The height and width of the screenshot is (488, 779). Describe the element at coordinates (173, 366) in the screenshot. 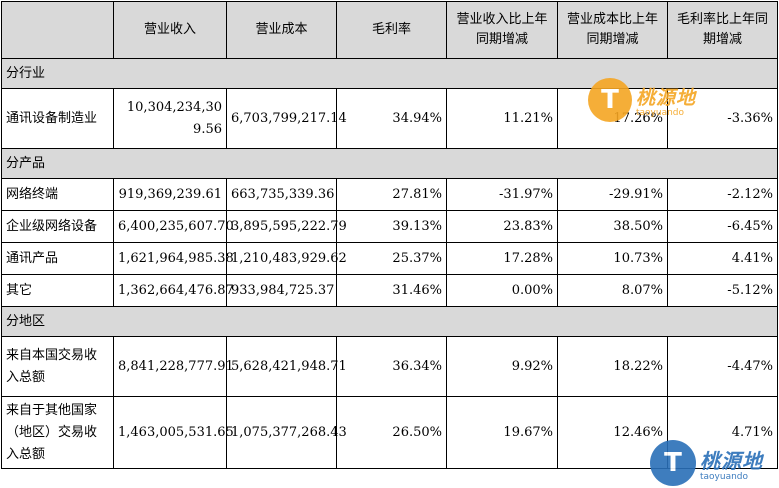

I see `cell-revenue: 8,841,228,777.91` at that location.